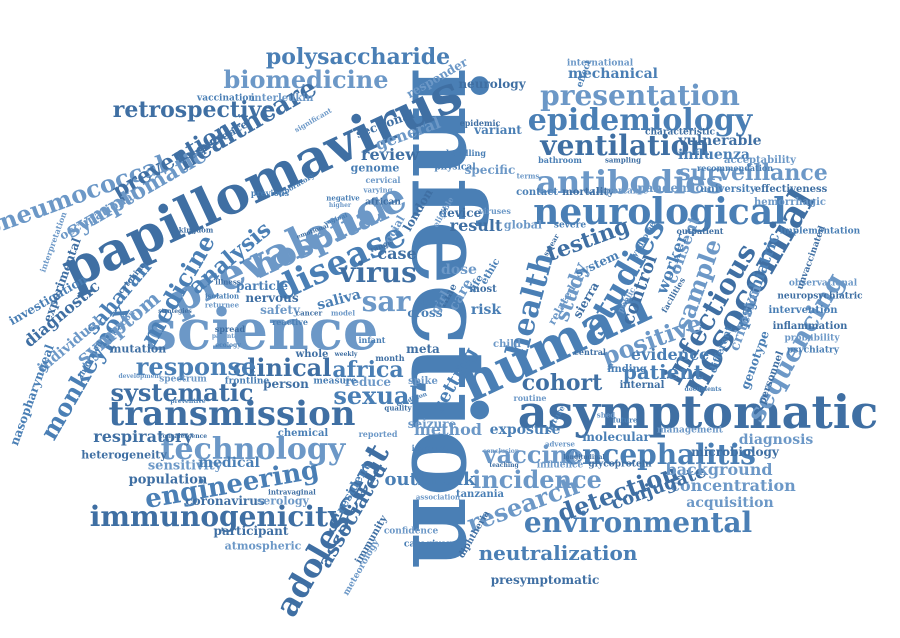 The width and height of the screenshot is (900, 638). I want to click on word-ventilation: ventilation, so click(625, 145).